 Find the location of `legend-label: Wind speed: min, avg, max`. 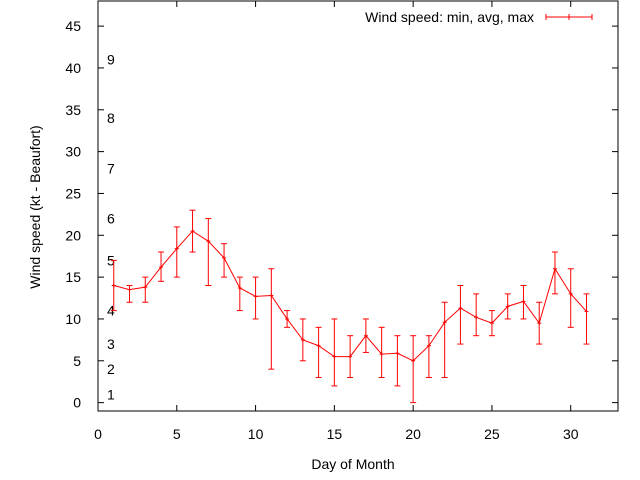

legend-label: Wind speed: min, avg, max is located at coordinates (449, 17).